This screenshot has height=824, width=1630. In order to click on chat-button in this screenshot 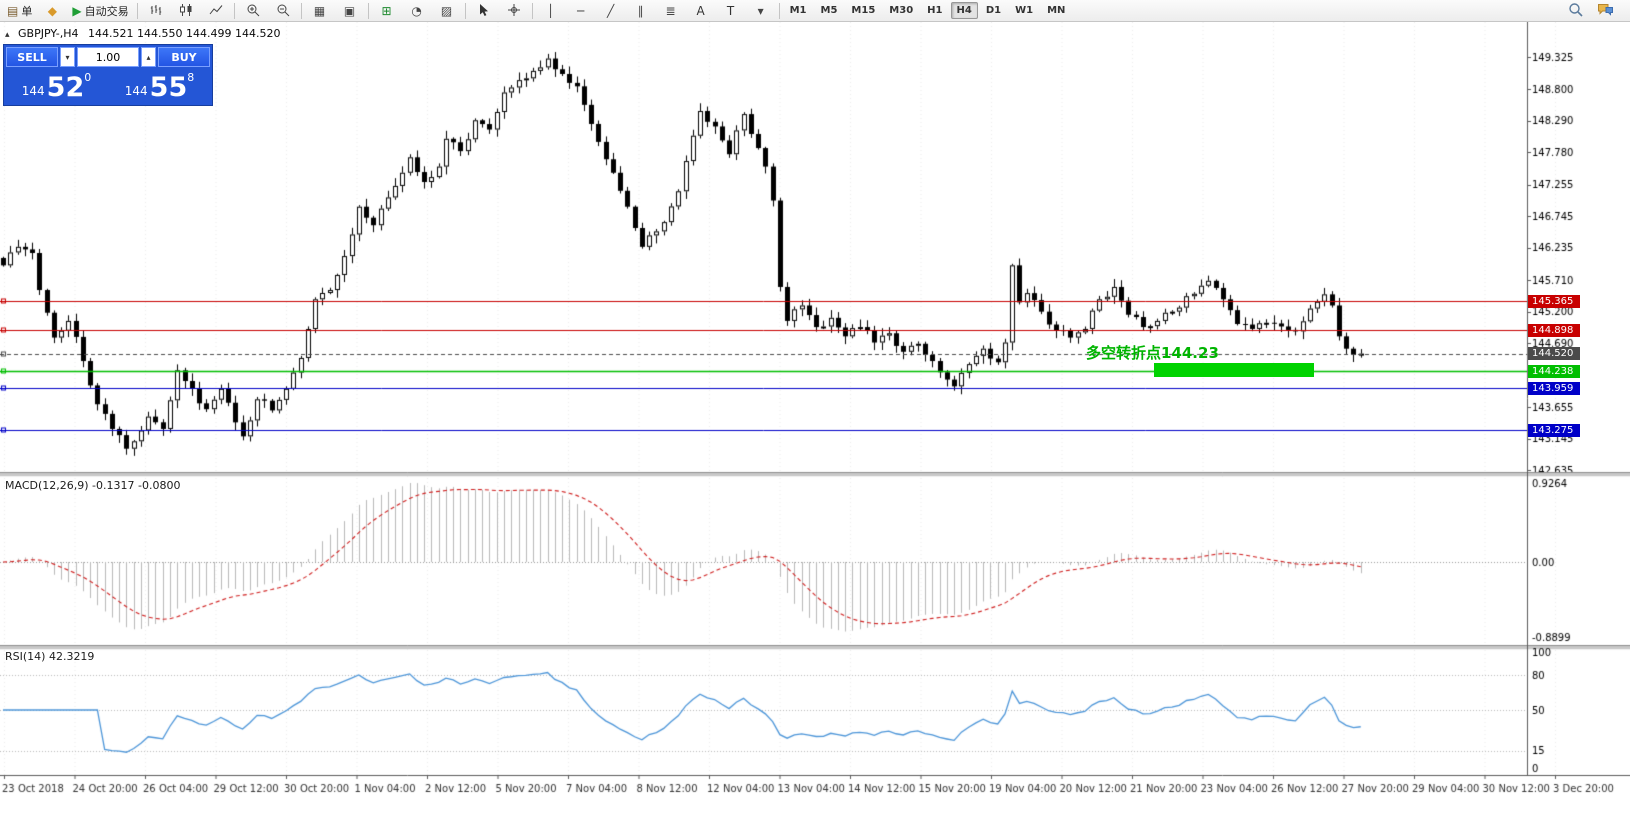, I will do `click(1605, 11)`.